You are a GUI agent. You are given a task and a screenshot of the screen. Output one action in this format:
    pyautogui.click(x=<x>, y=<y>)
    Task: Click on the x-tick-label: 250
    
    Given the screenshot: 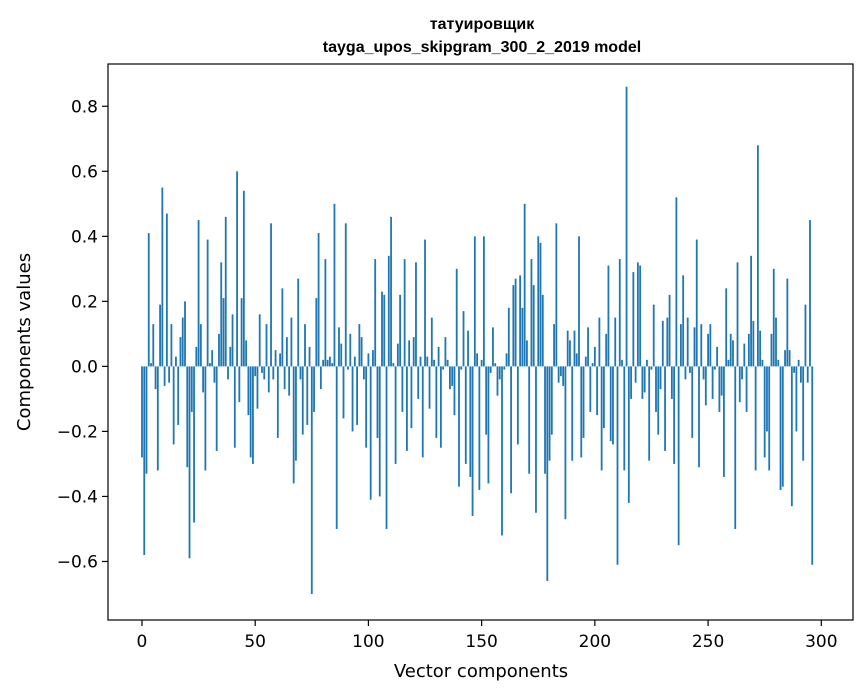 What is the action you would take?
    pyautogui.click(x=708, y=642)
    